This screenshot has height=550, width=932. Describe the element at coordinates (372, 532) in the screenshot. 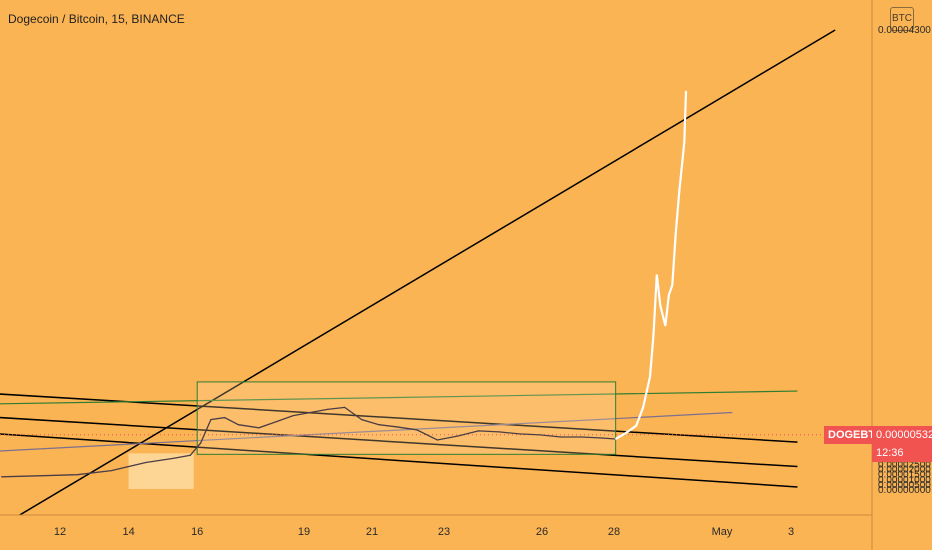

I see `x-tick-label: 21` at that location.